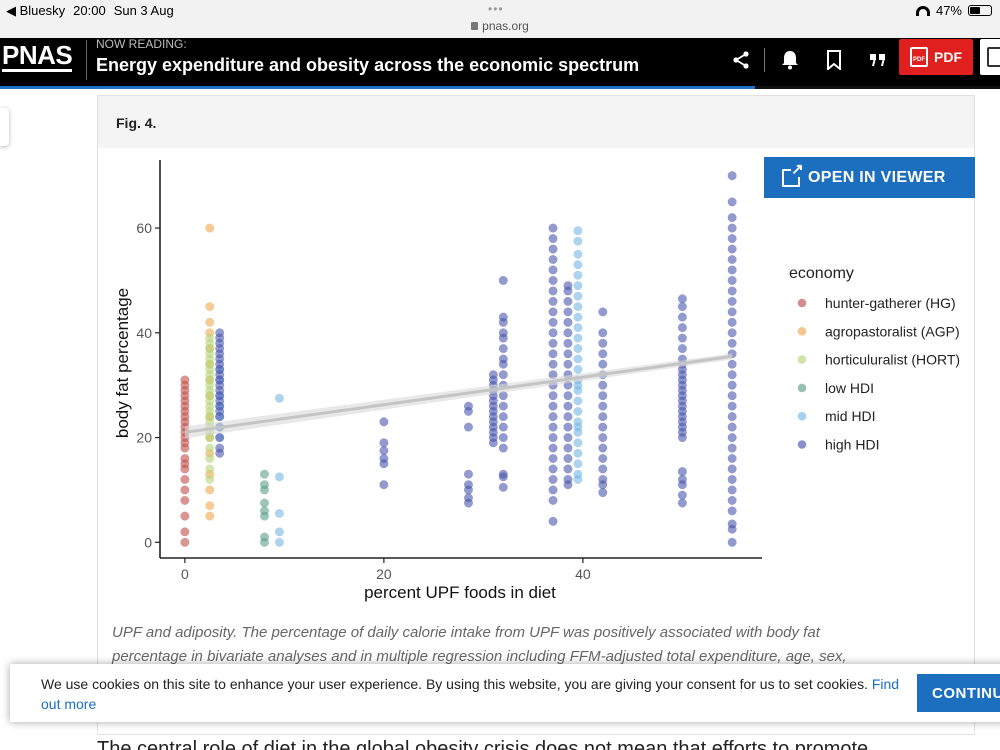 This screenshot has height=750, width=1000. I want to click on battery-percent: 47%, so click(948, 10).